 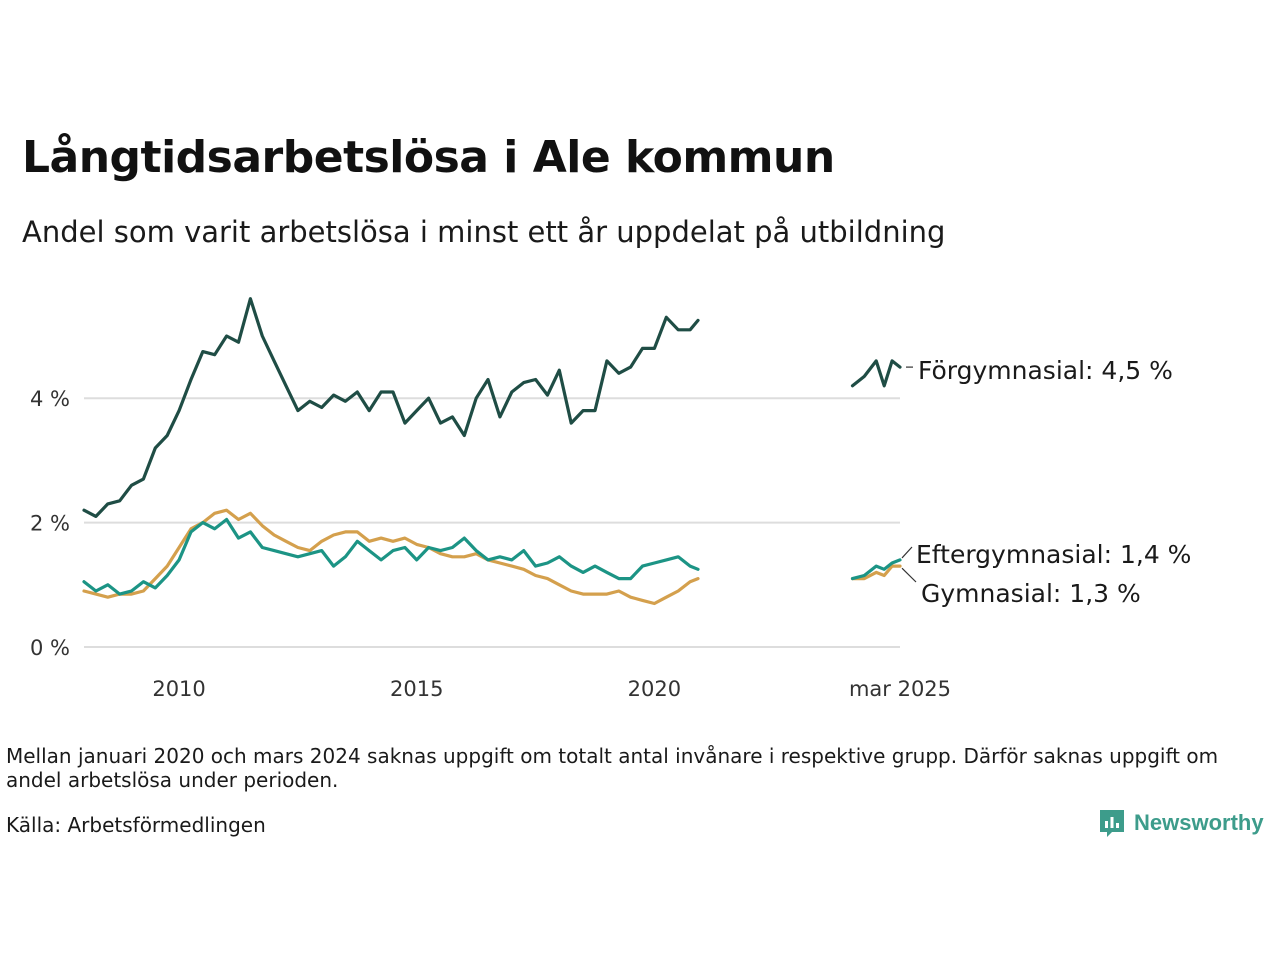 What do you see at coordinates (136, 825) in the screenshot?
I see `source-note: Källa: Arbetsförmedlingen` at bounding box center [136, 825].